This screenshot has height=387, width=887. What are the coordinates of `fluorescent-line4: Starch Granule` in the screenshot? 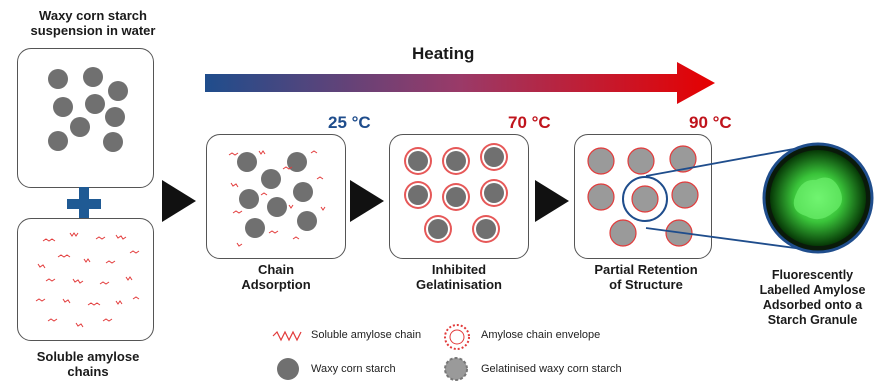 It's located at (812, 320).